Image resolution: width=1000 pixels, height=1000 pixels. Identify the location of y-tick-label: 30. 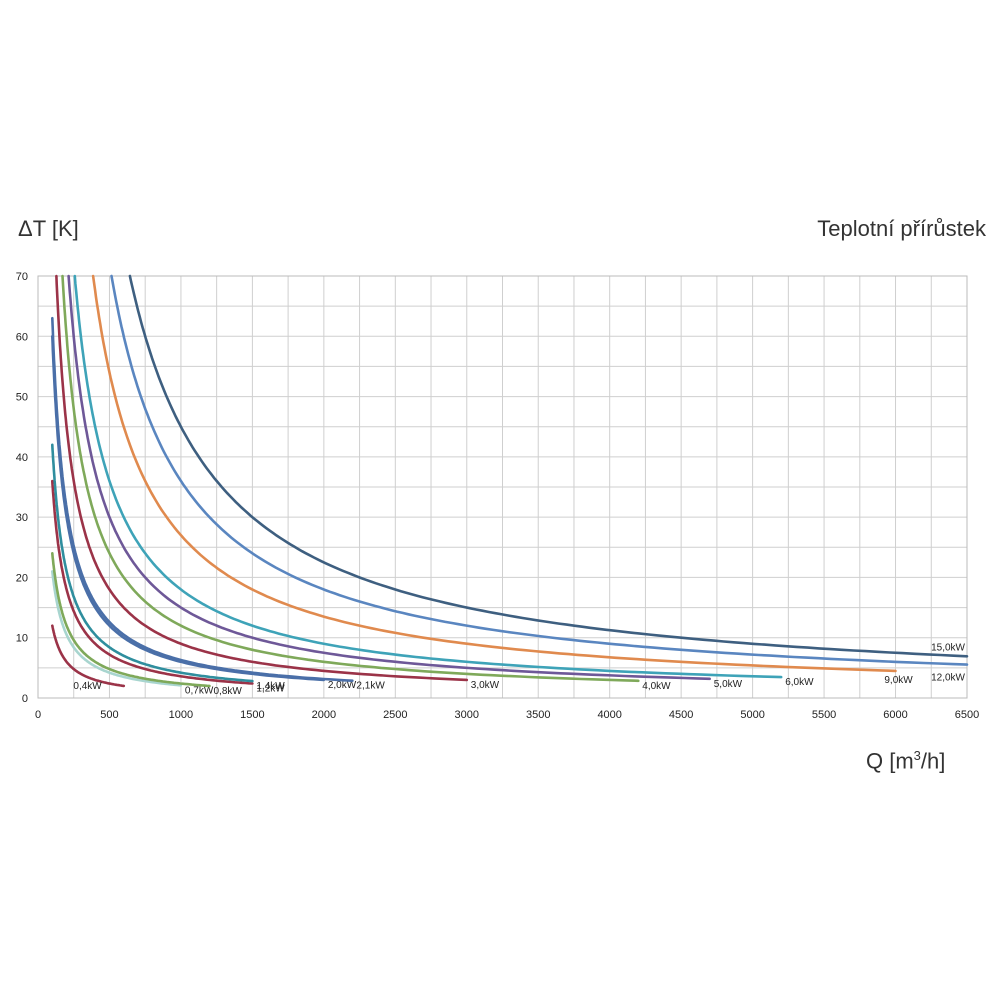
(22, 518).